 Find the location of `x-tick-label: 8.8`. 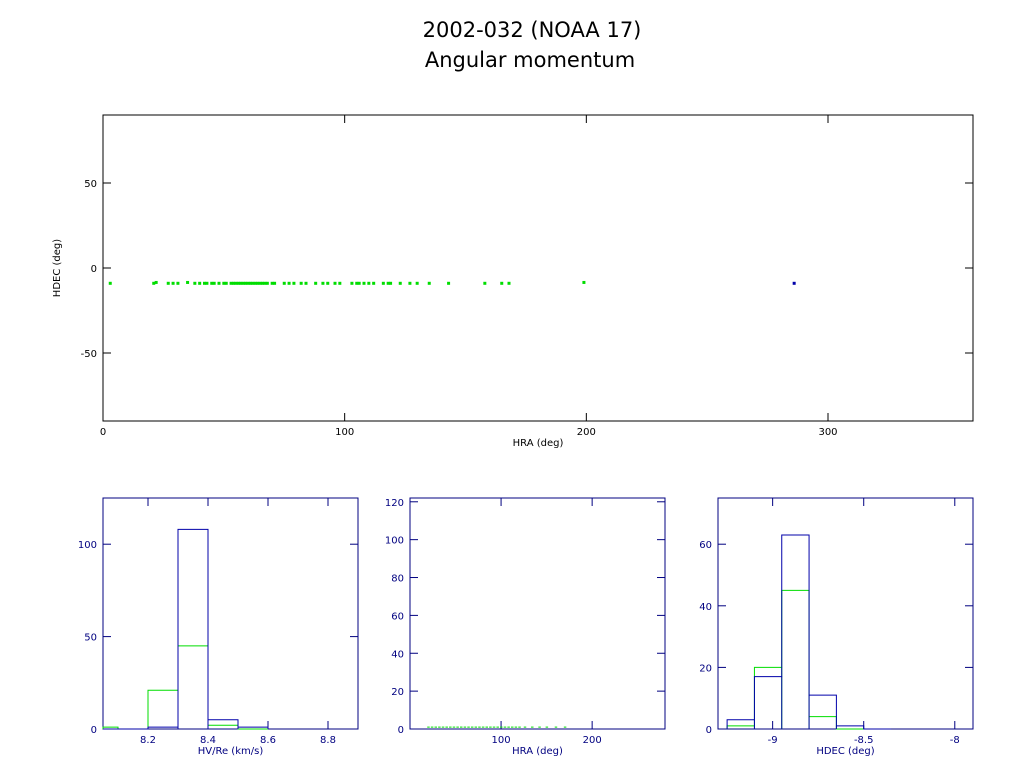

x-tick-label: 8.8 is located at coordinates (328, 740).